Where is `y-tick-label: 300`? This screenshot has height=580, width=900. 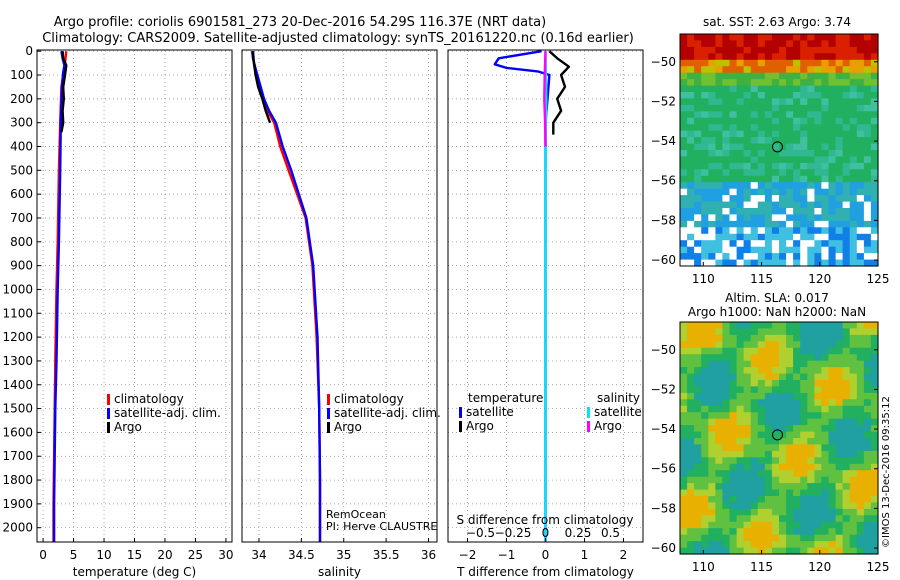
y-tick-label: 300 is located at coordinates (21, 123).